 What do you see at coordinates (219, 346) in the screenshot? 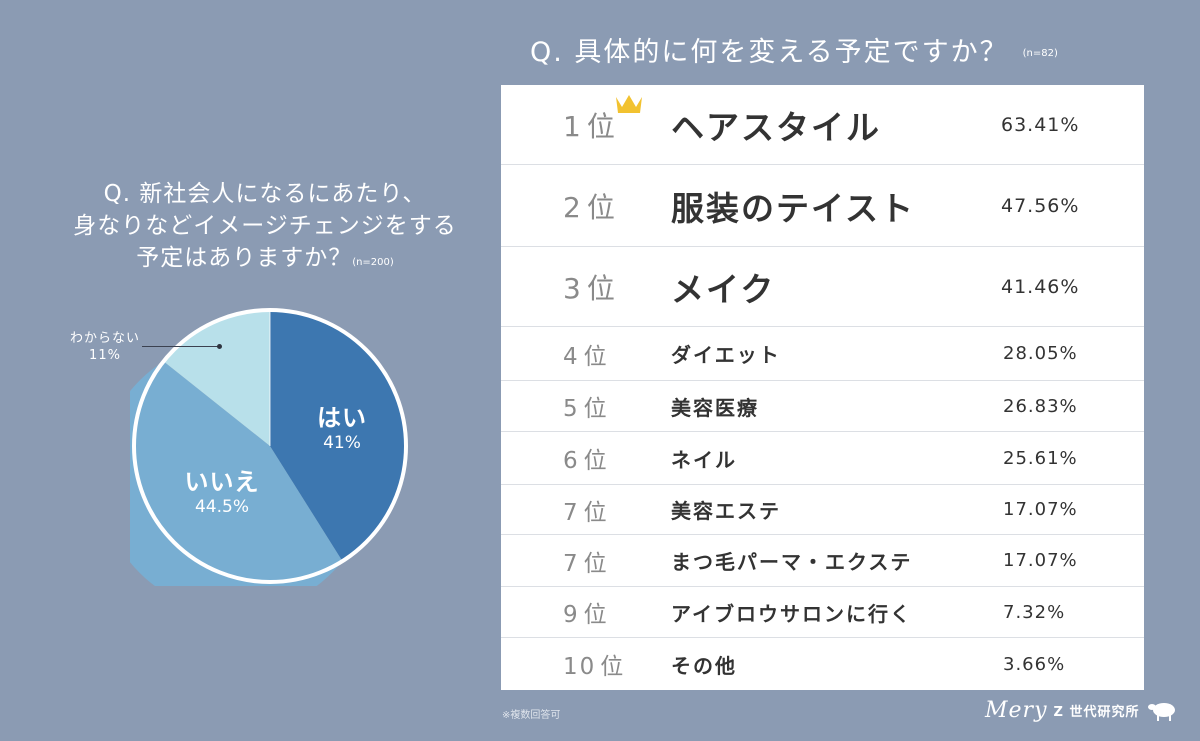
I see `pie-leader-dot` at bounding box center [219, 346].